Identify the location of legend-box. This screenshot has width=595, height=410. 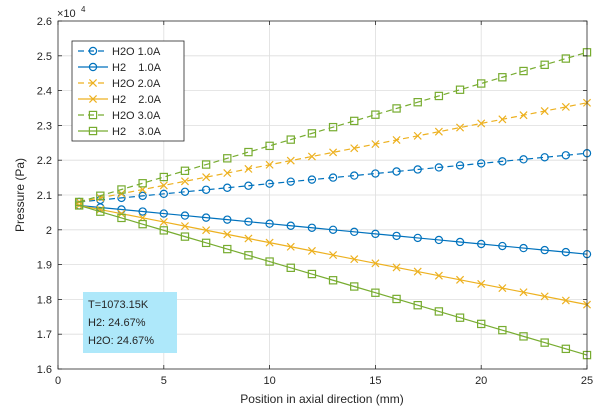
(128, 91).